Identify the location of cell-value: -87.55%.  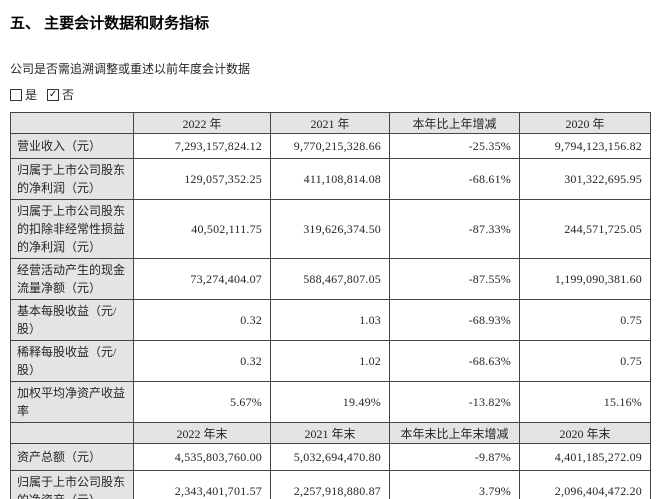
(454, 279).